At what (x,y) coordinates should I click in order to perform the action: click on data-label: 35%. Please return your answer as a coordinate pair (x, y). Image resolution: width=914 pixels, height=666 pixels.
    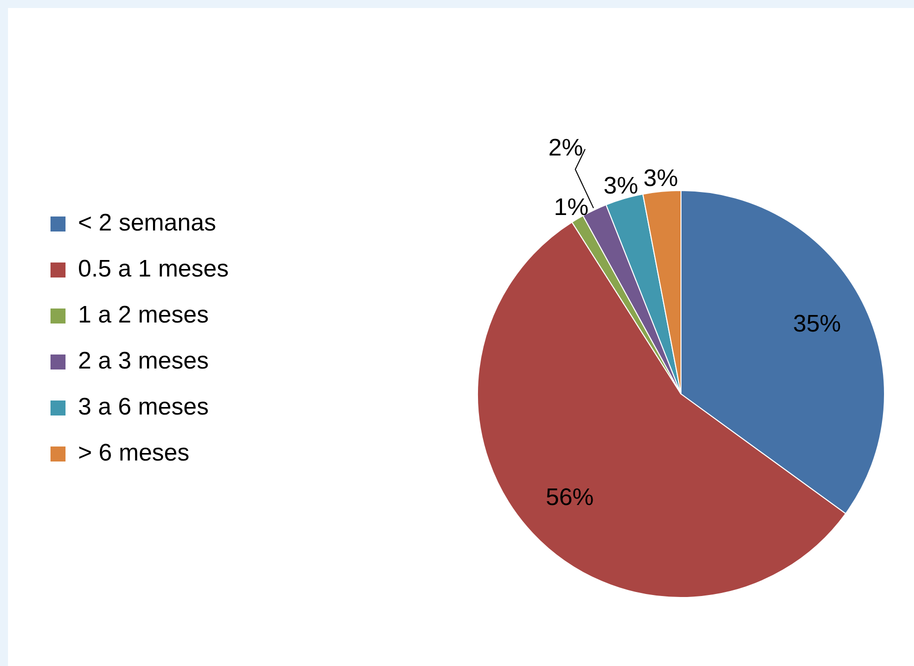
    Looking at the image, I should click on (817, 324).